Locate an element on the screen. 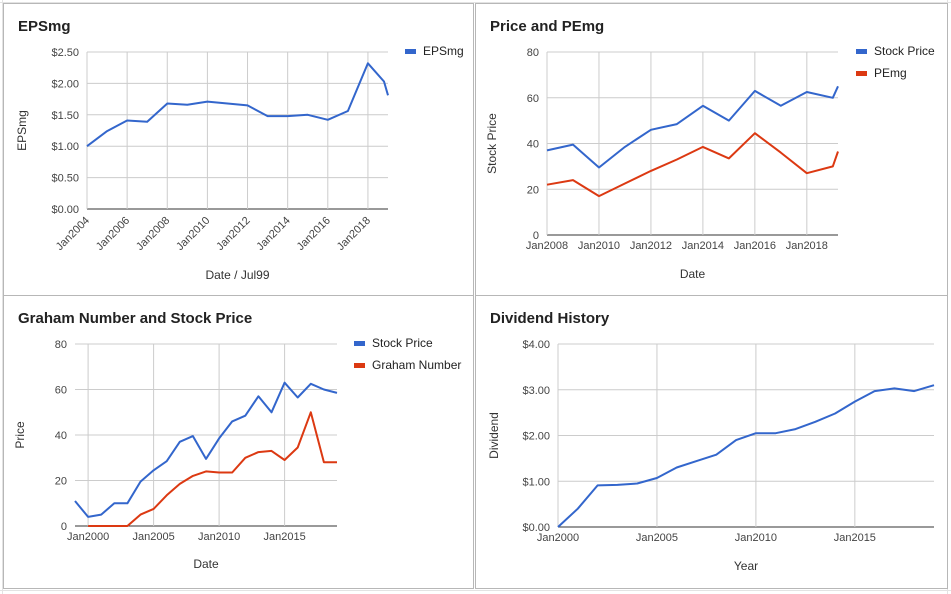 This screenshot has height=594, width=951. legend-label: EPSmg is located at coordinates (443, 51).